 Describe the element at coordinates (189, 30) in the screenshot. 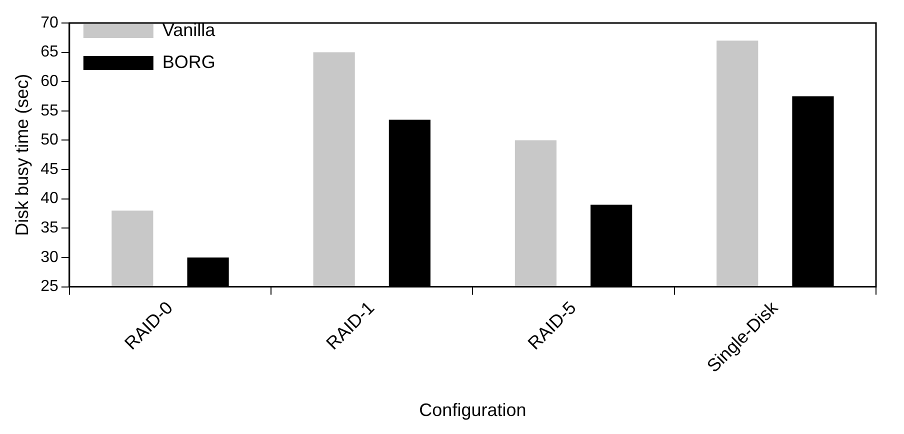

I see `legend-label: Vanilla` at that location.